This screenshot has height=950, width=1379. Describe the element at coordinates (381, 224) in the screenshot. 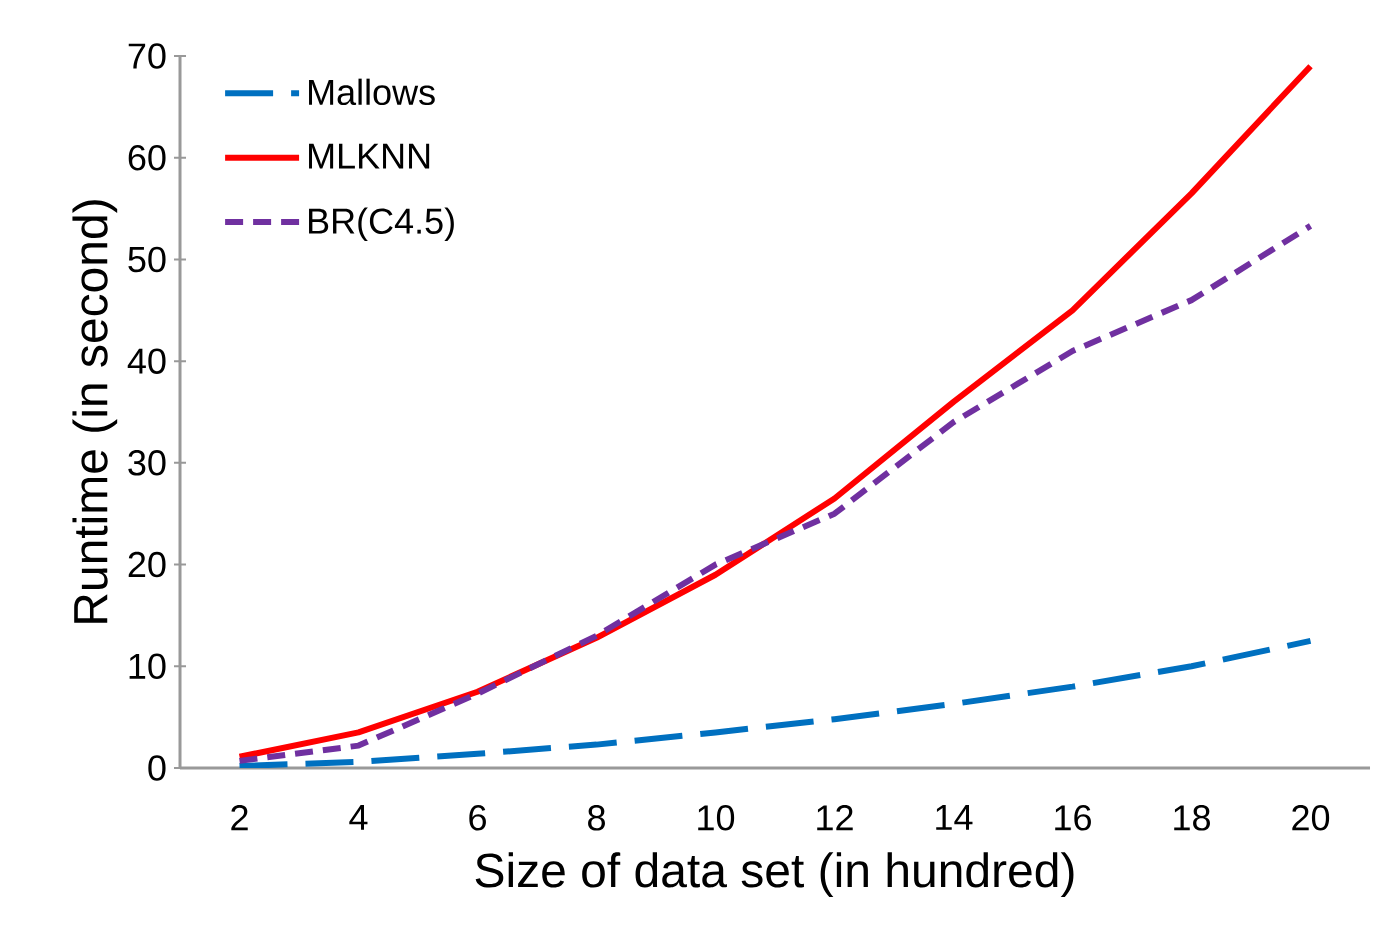

I see `legend-label: BR(C4.5)` at that location.